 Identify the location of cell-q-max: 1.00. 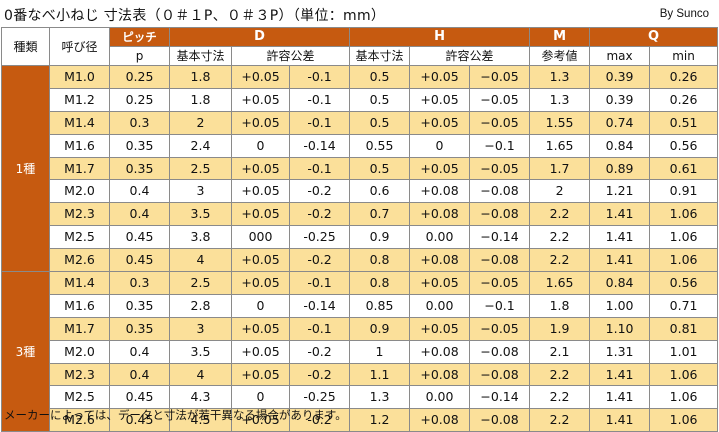
(620, 305).